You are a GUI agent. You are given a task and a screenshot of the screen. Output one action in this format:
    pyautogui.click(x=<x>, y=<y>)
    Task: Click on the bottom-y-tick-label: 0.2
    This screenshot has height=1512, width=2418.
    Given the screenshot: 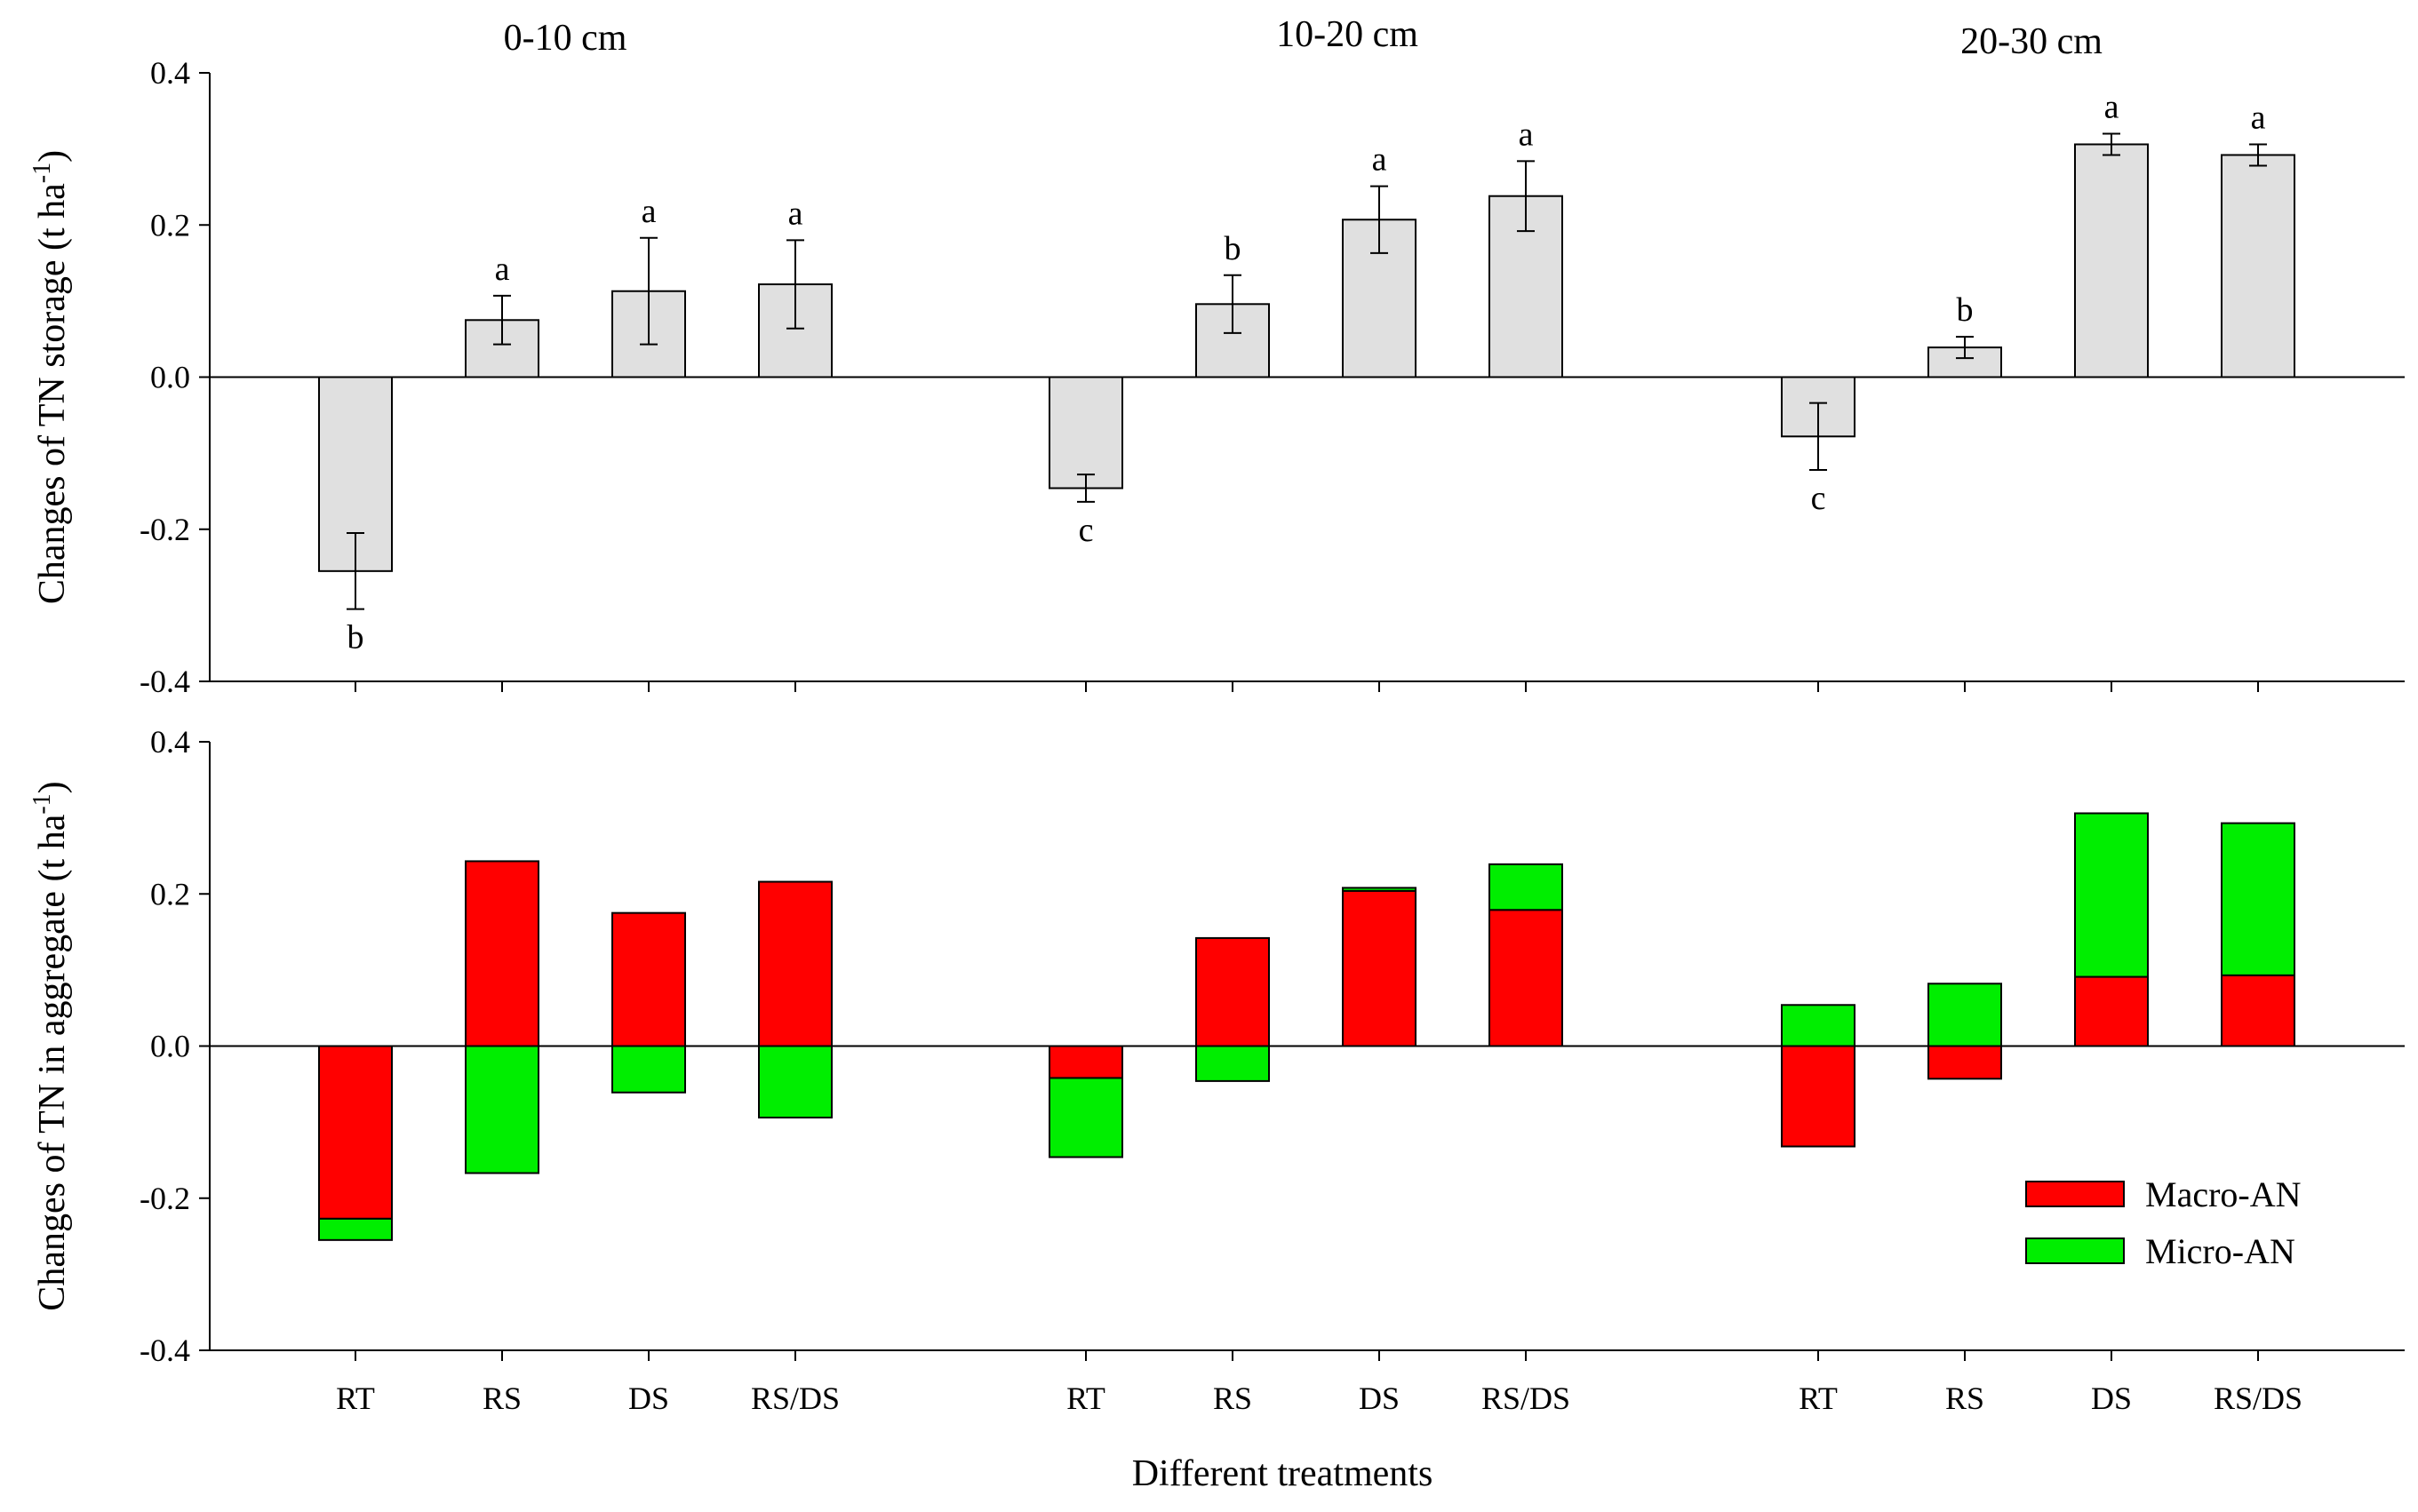 What is the action you would take?
    pyautogui.click(x=170, y=893)
    